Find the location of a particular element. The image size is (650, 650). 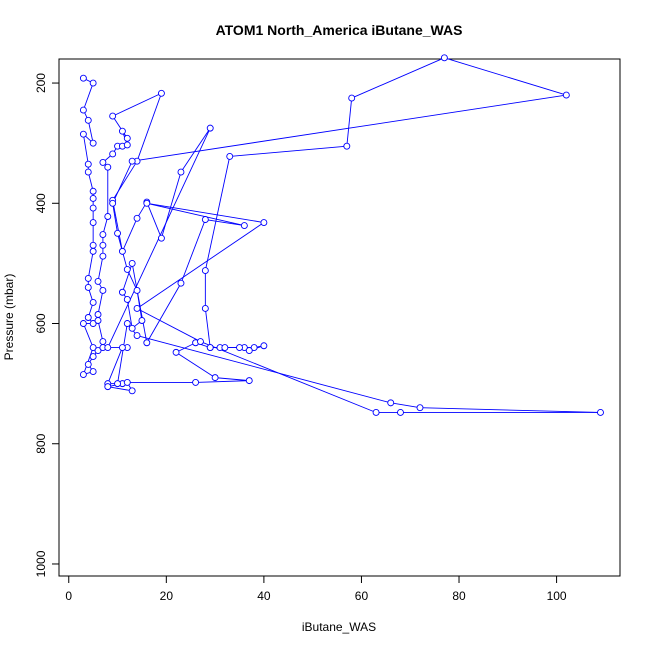

x-tick-label: 20 is located at coordinates (167, 596).